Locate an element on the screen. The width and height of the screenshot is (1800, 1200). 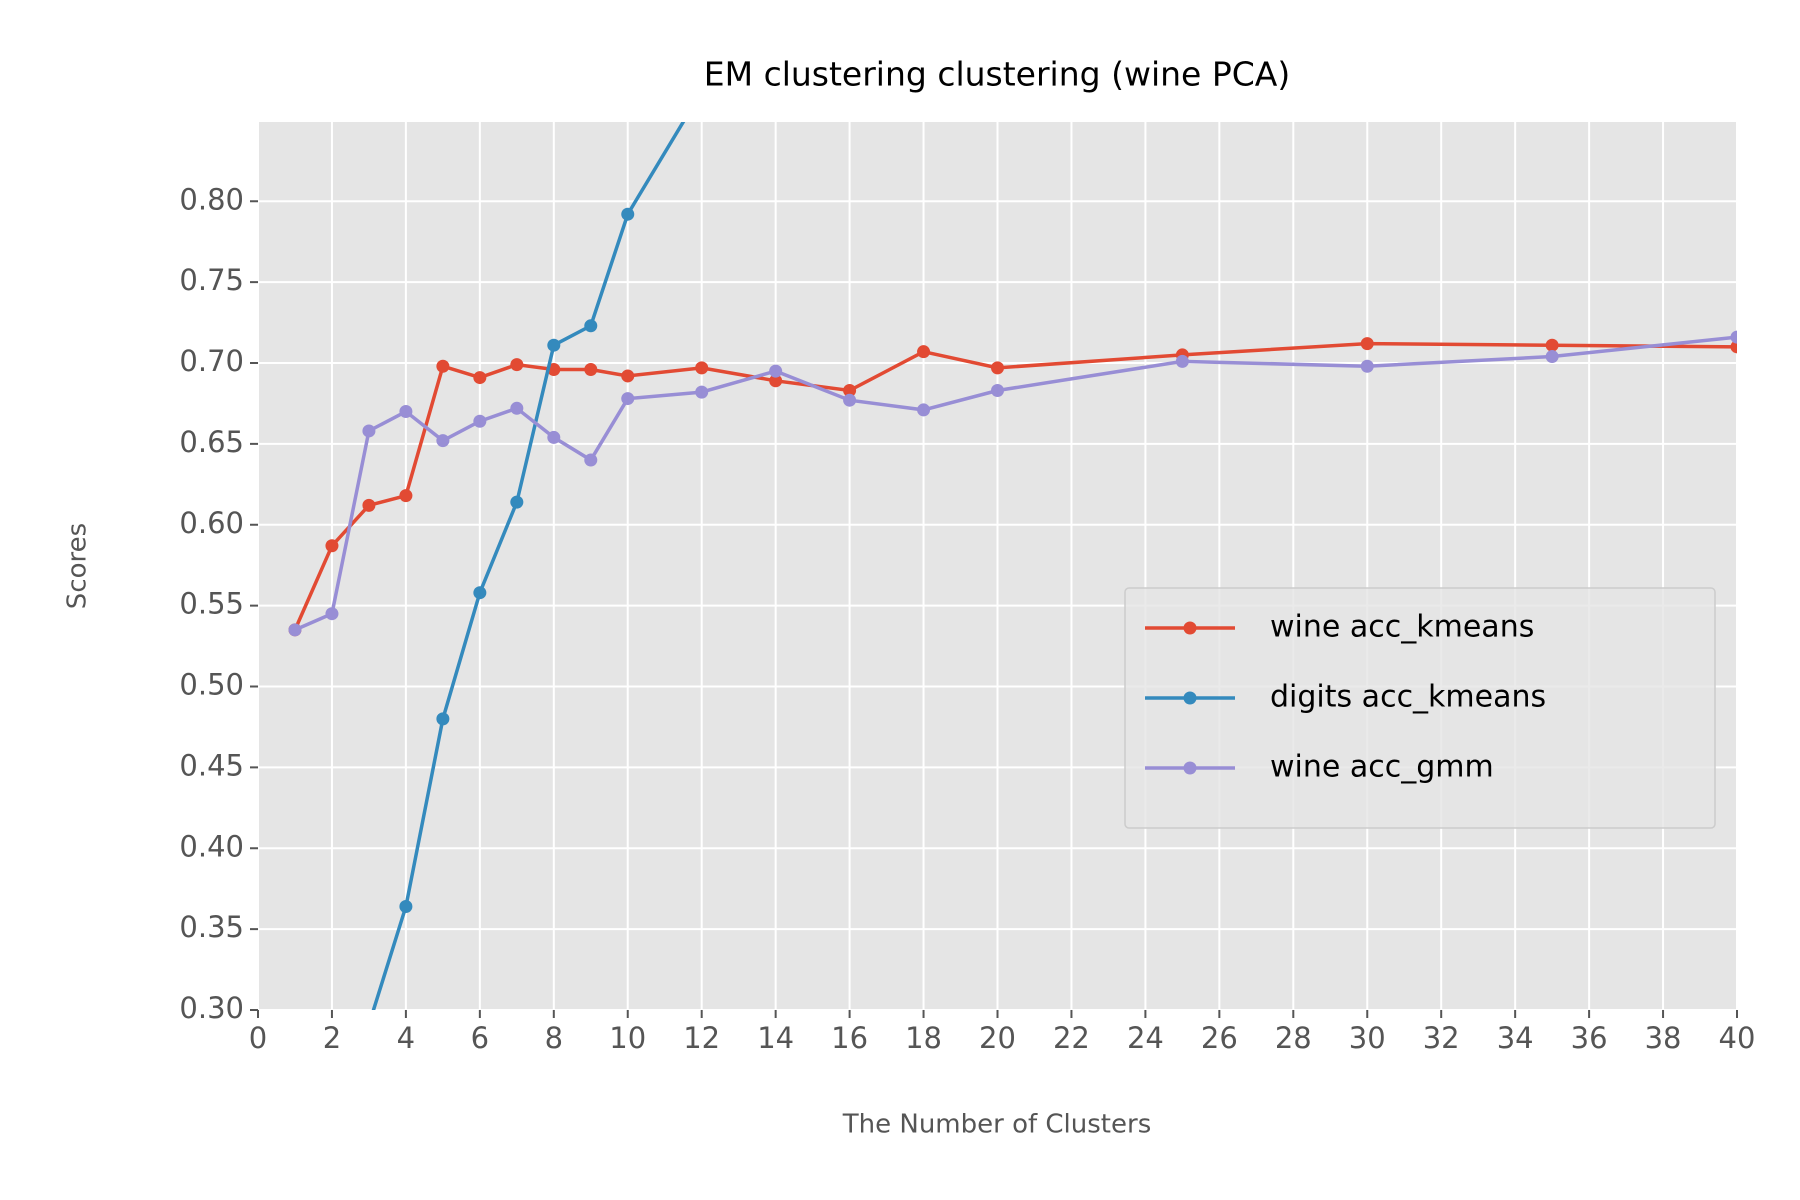
y-axis-label: Scores is located at coordinates (78, 566).